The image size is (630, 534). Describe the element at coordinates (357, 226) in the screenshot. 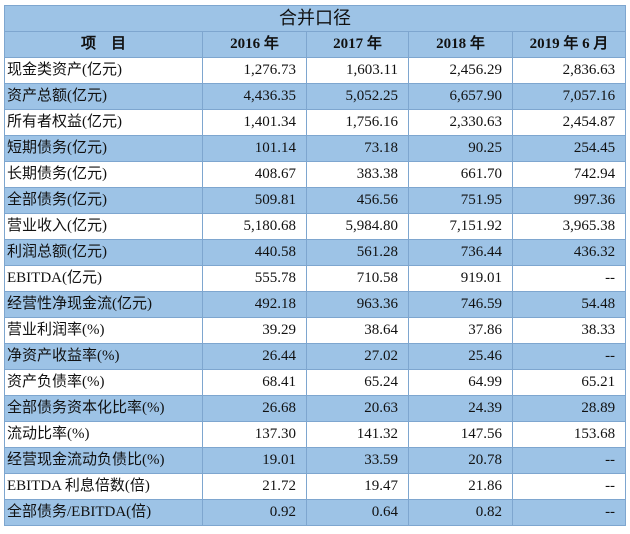

I see `table-cell: 5,984.80` at that location.